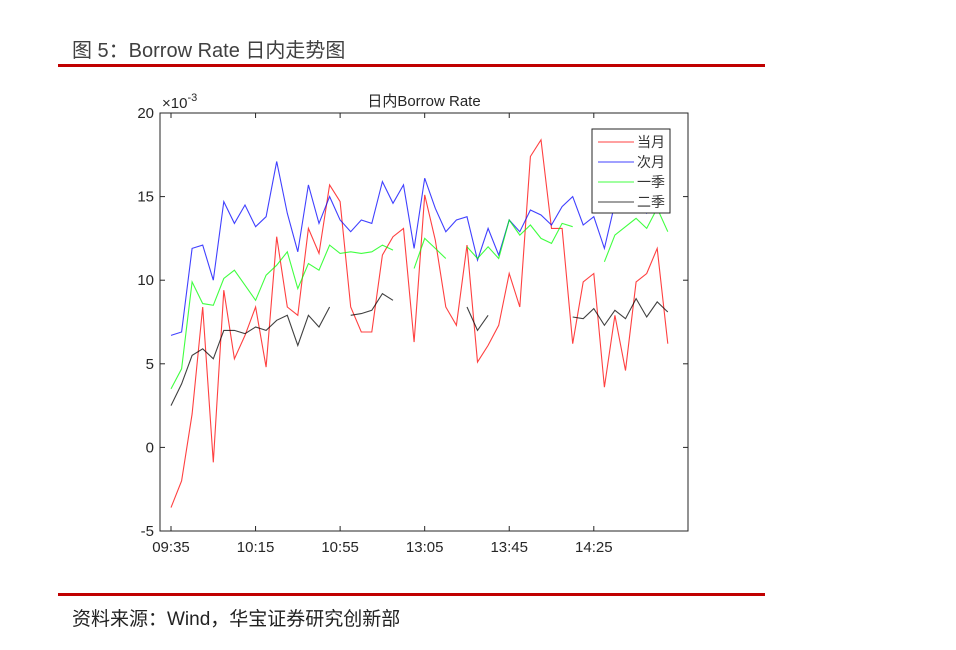 The image size is (956, 650). Describe the element at coordinates (509, 547) in the screenshot. I see `x-tick-label: 13:45` at that location.